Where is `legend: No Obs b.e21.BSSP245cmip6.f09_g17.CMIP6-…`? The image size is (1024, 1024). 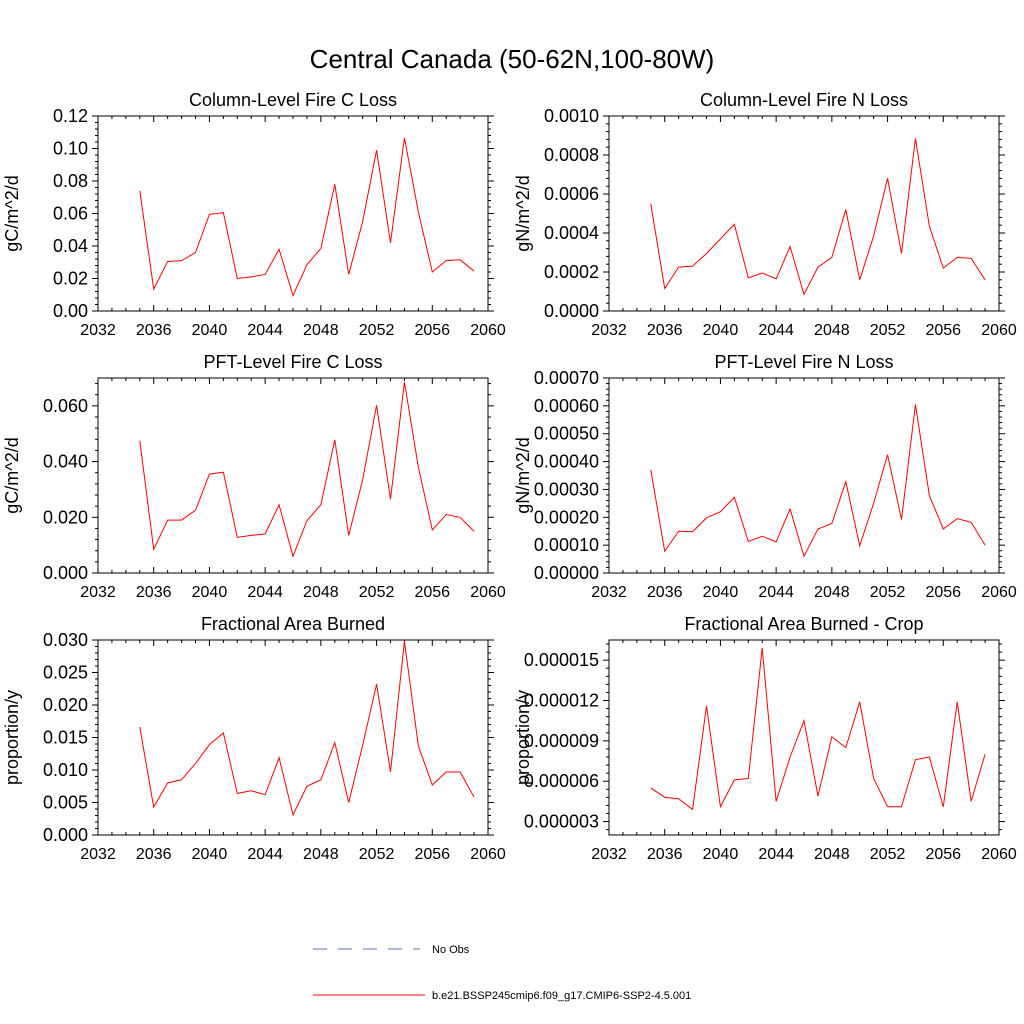 legend: No Obs b.e21.BSSP245cmip6.f09_g17.CMIP6-… is located at coordinates (502, 973).